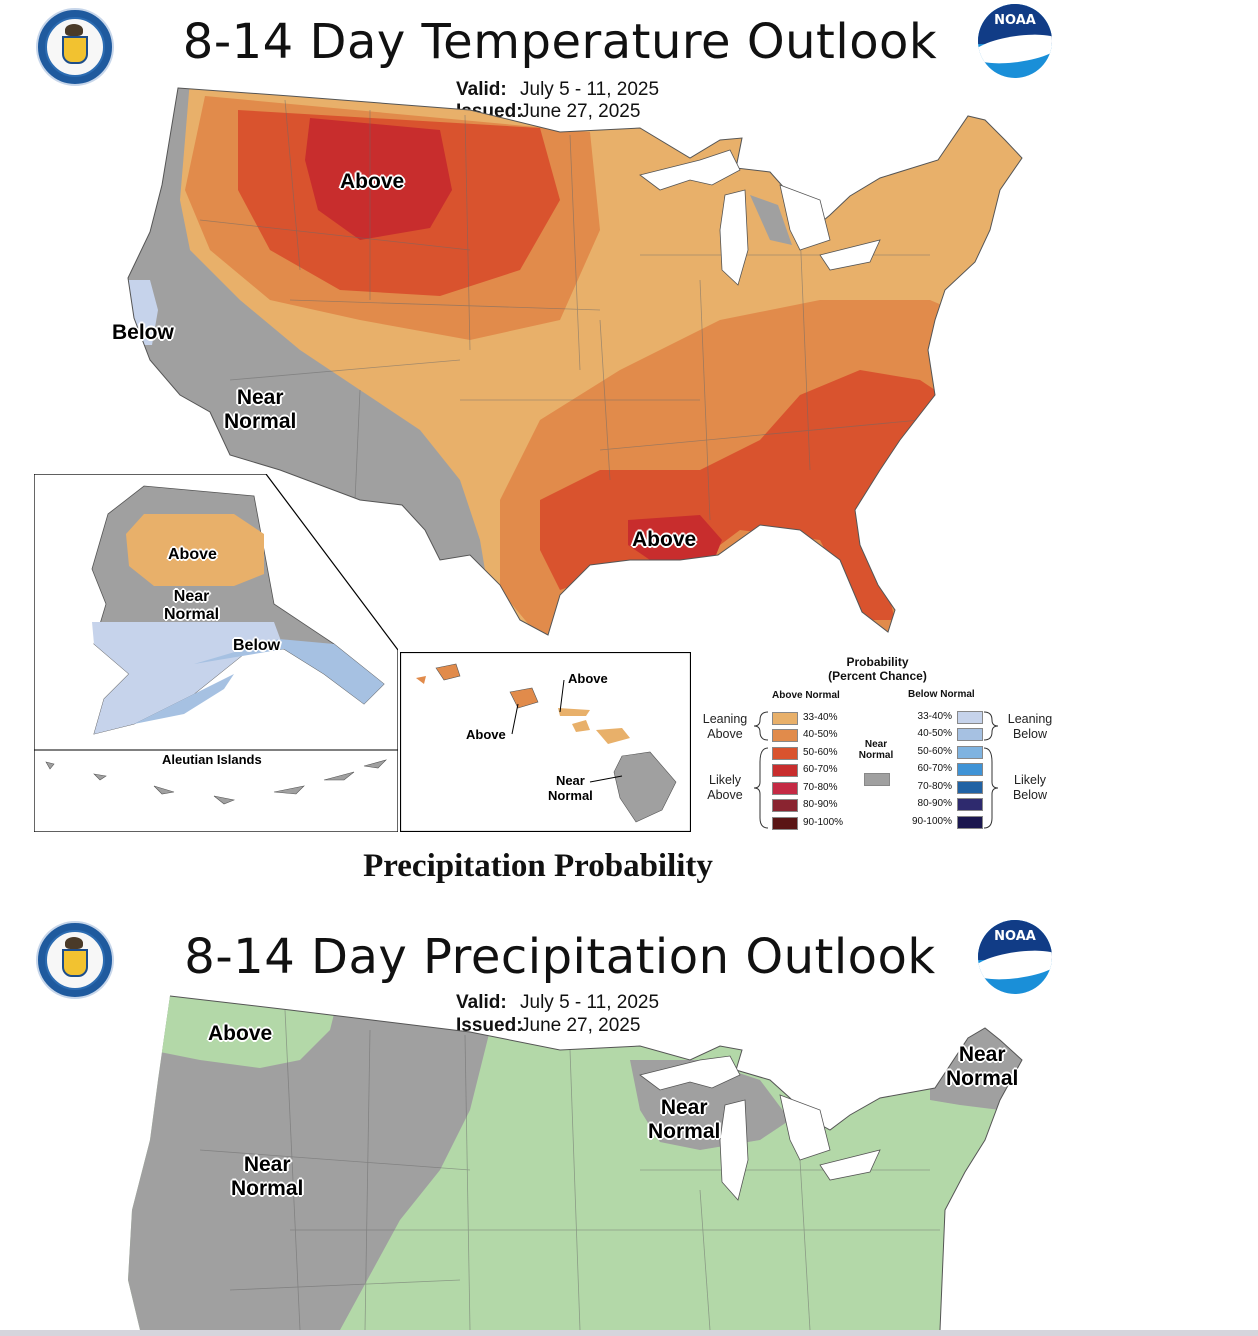  Describe the element at coordinates (372, 181) in the screenshot. I see `label-above-north: Above` at that location.